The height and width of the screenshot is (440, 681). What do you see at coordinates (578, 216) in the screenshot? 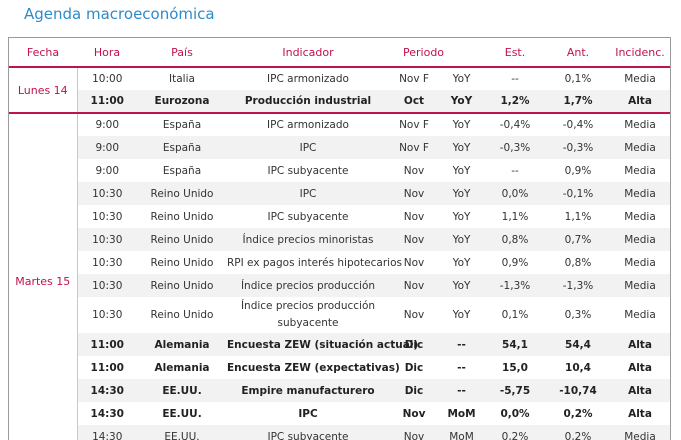
I see `cell-ant: 1,1%` at bounding box center [578, 216].